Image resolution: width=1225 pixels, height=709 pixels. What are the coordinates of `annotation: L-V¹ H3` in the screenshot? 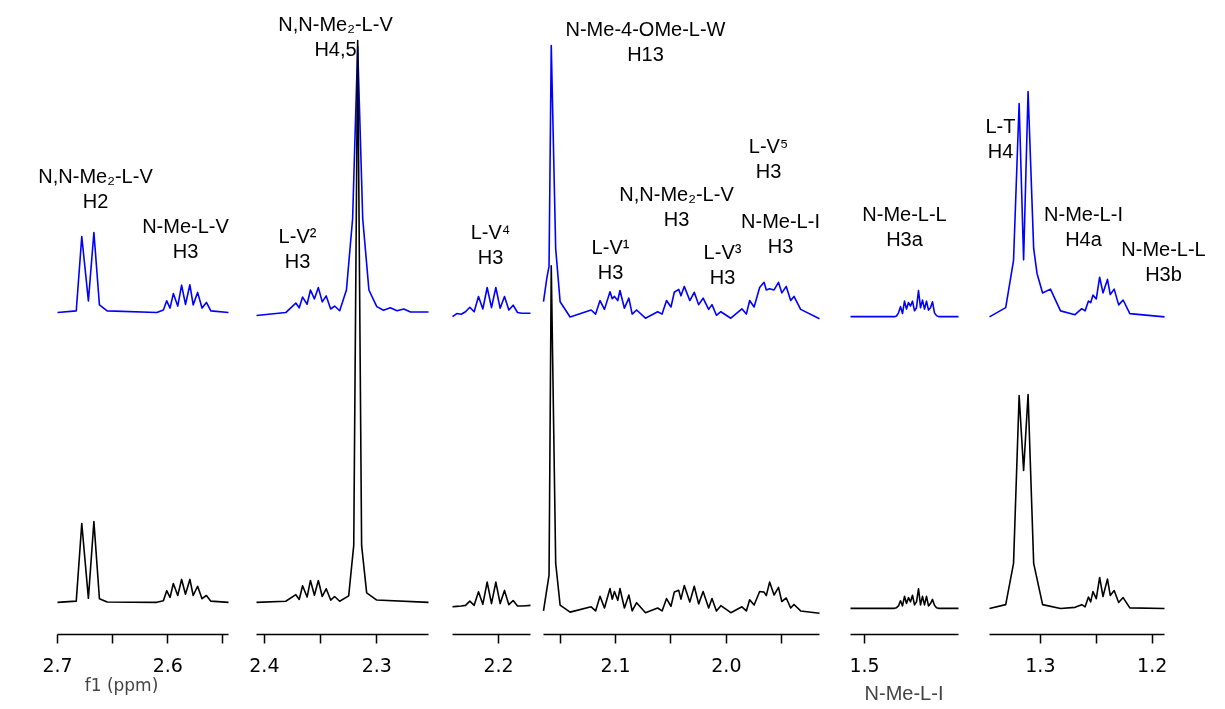 It's located at (610, 260).